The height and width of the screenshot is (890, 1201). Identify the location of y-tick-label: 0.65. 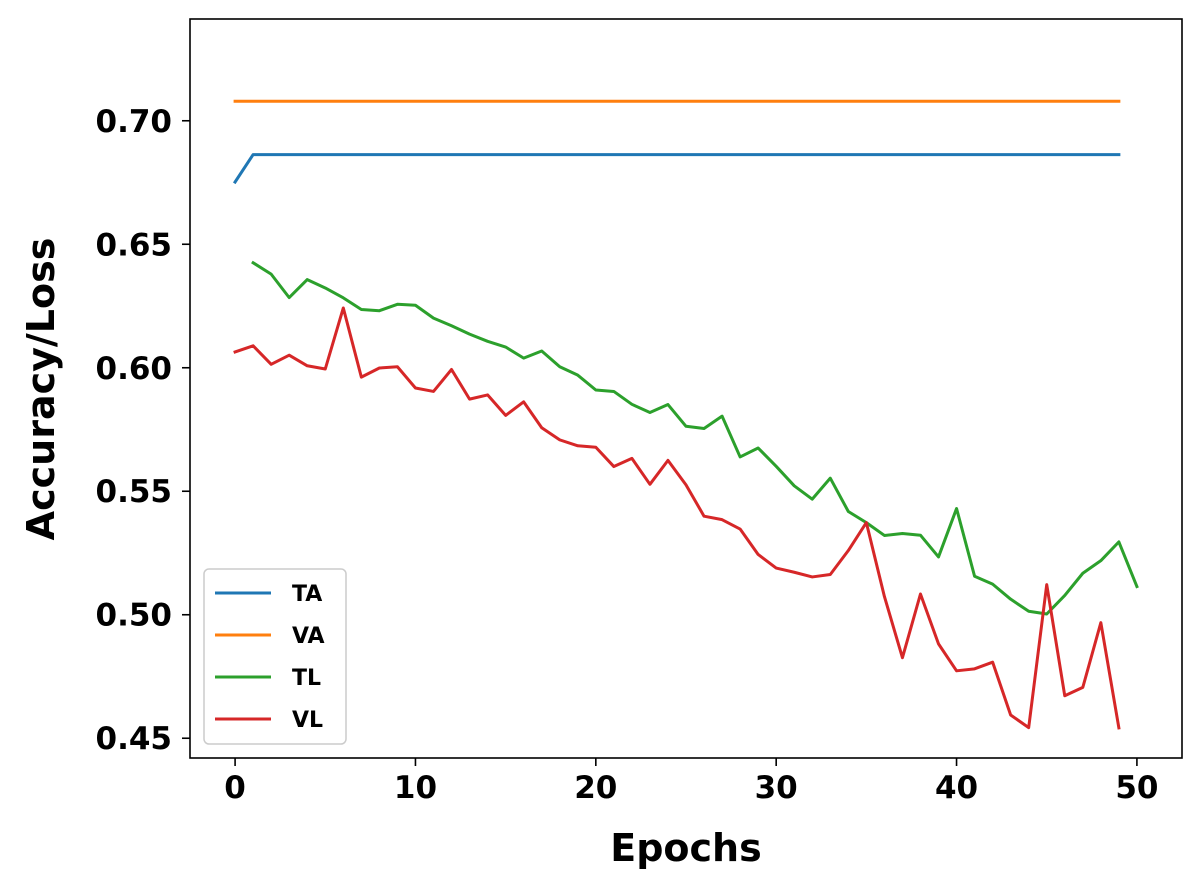
(134, 245).